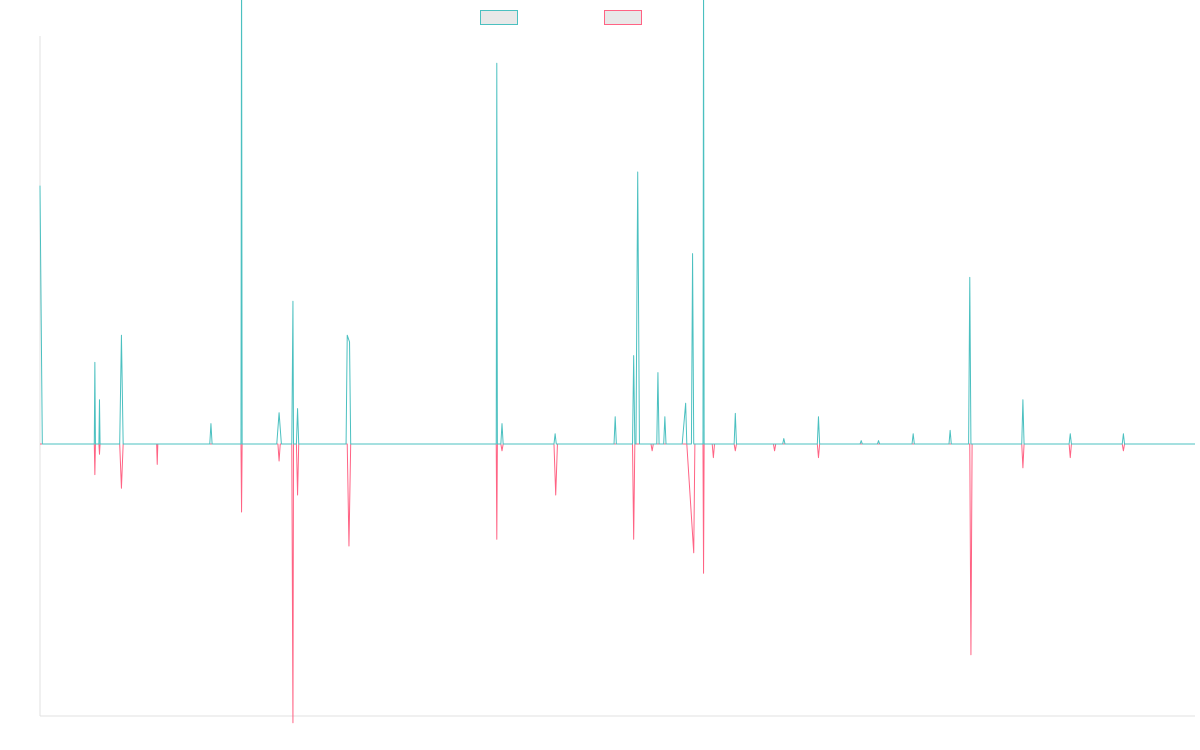  Describe the element at coordinates (499, 17) in the screenshot. I see `legend-swatch-series-a` at that location.